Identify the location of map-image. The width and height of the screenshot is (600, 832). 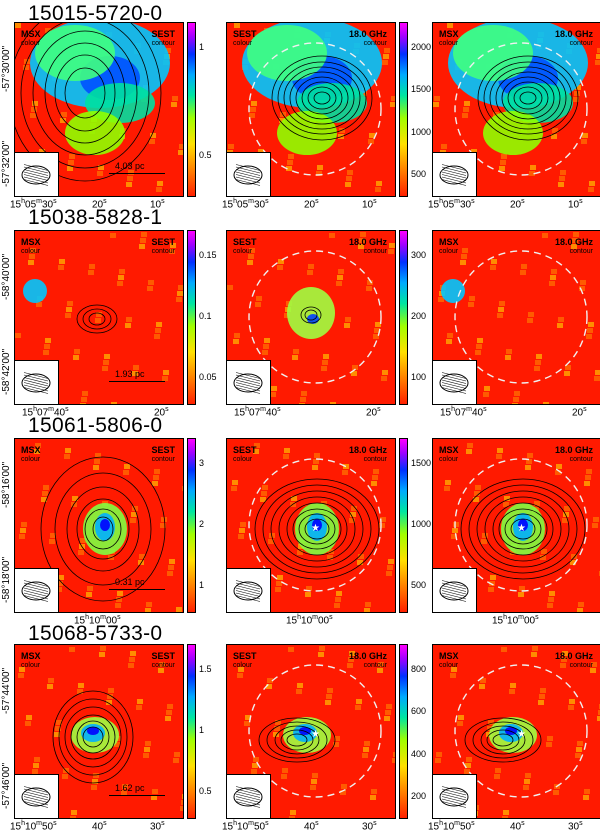
(99, 731).